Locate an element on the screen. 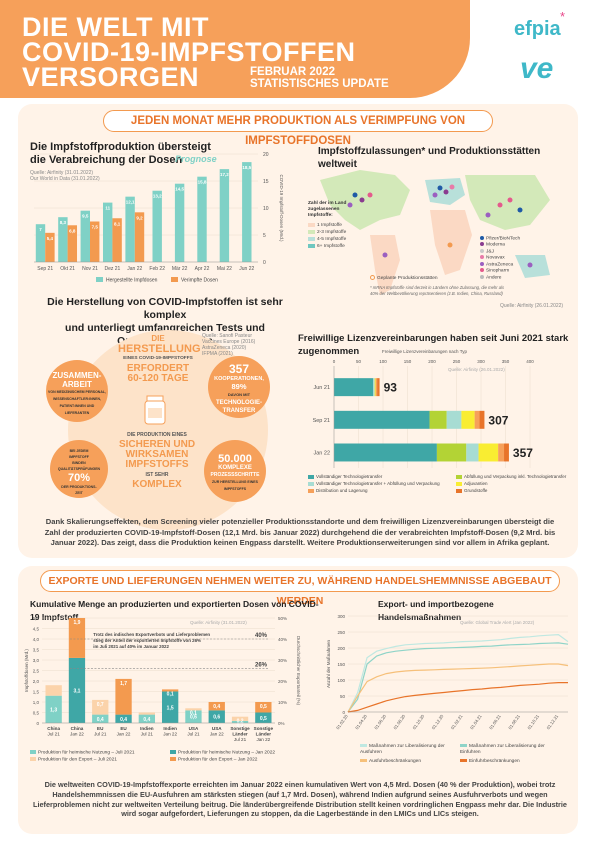 Image resolution: width=595 pixels, height=842 pixels. planned-site-icon is located at coordinates (372, 277).